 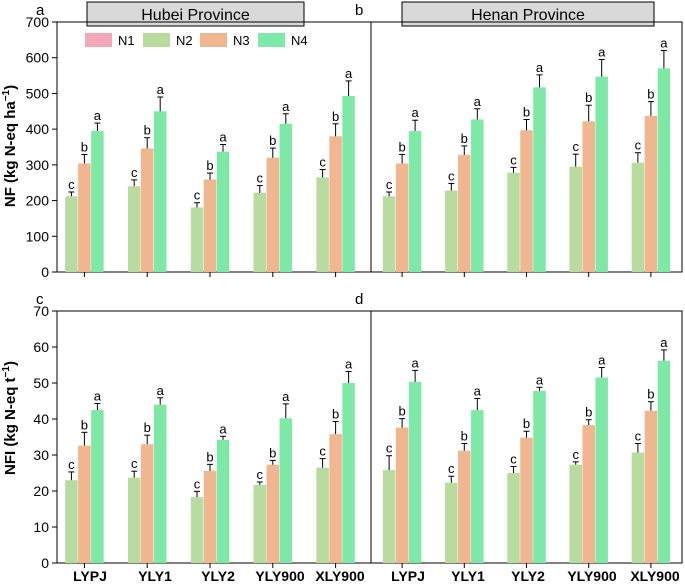 I want to click on panel-c-bar-n4-xly900, so click(x=348, y=473).